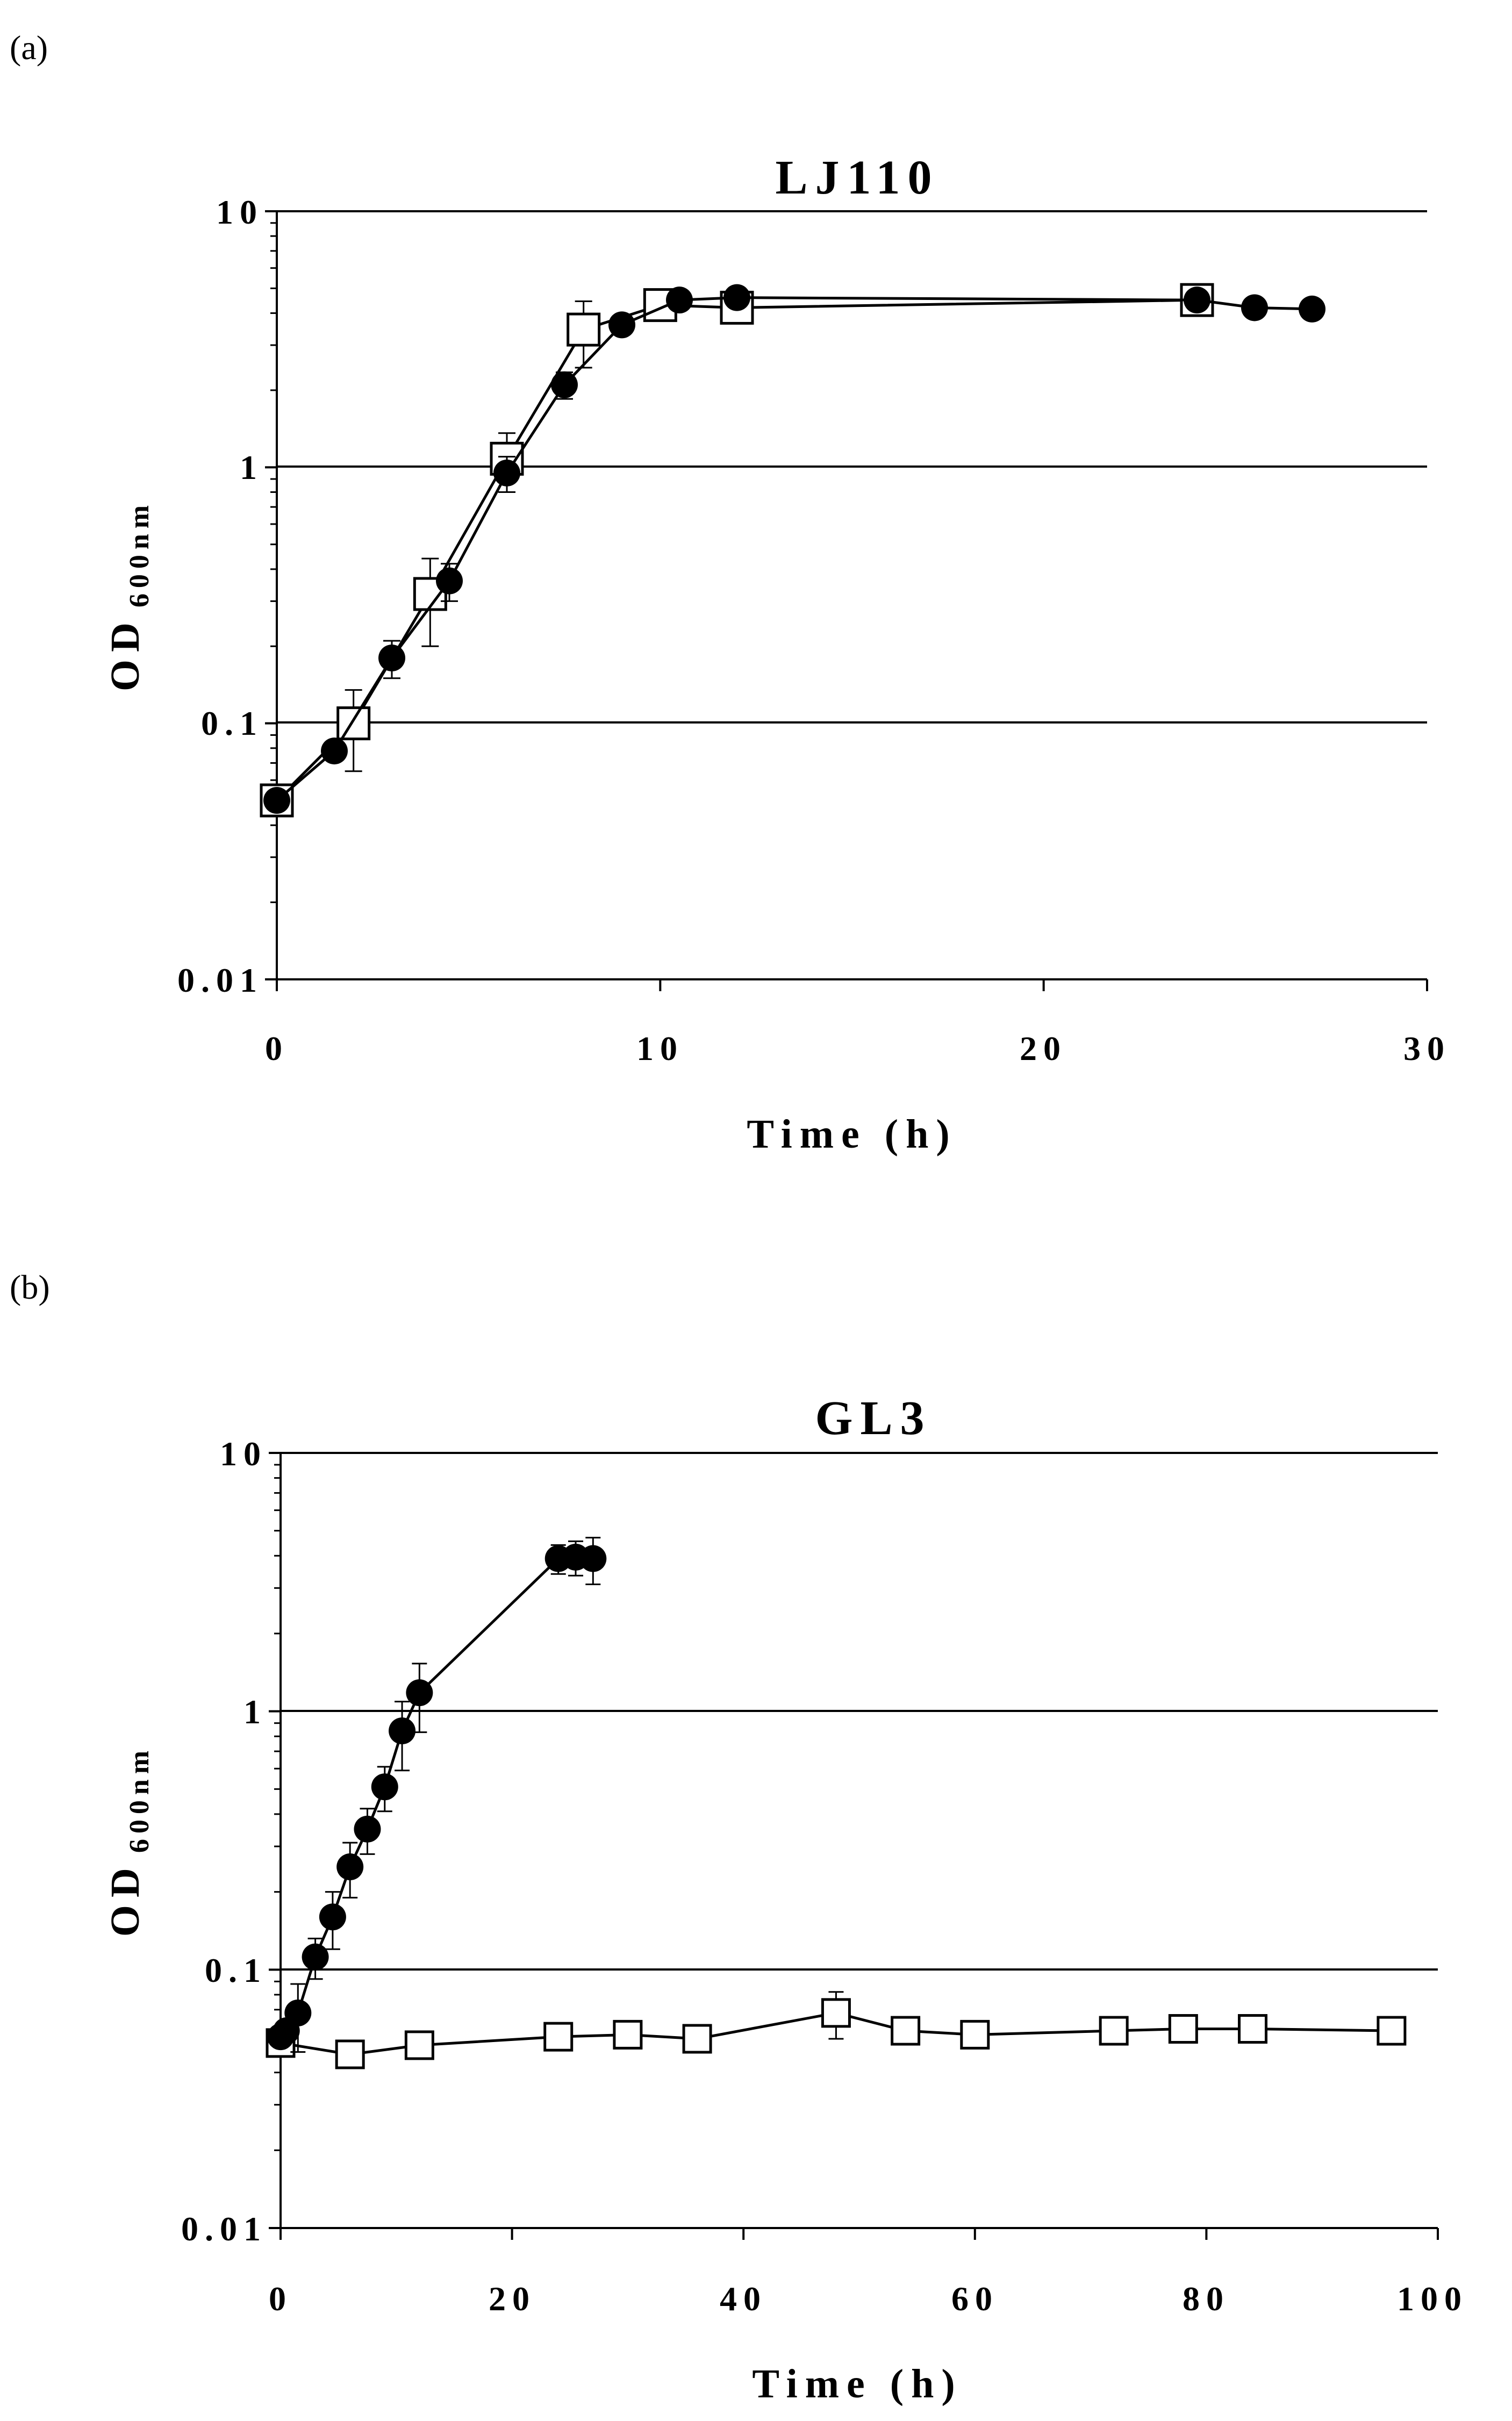 The width and height of the screenshot is (1512, 2421). Describe the element at coordinates (857, 177) in the screenshot. I see `panel-a-title: LJ110` at that location.